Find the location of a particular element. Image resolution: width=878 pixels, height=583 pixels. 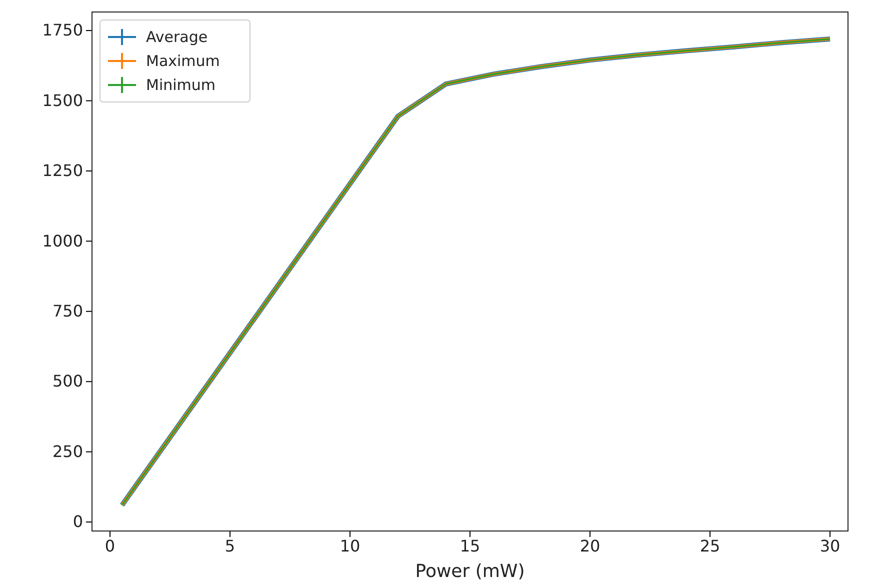

legend-label: Minimum is located at coordinates (181, 85).